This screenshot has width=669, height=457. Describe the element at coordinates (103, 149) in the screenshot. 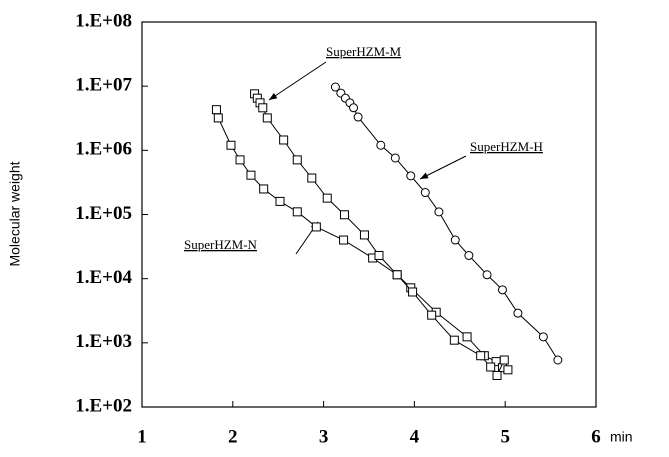

I see `y-tick-label: 1.E+06` at that location.